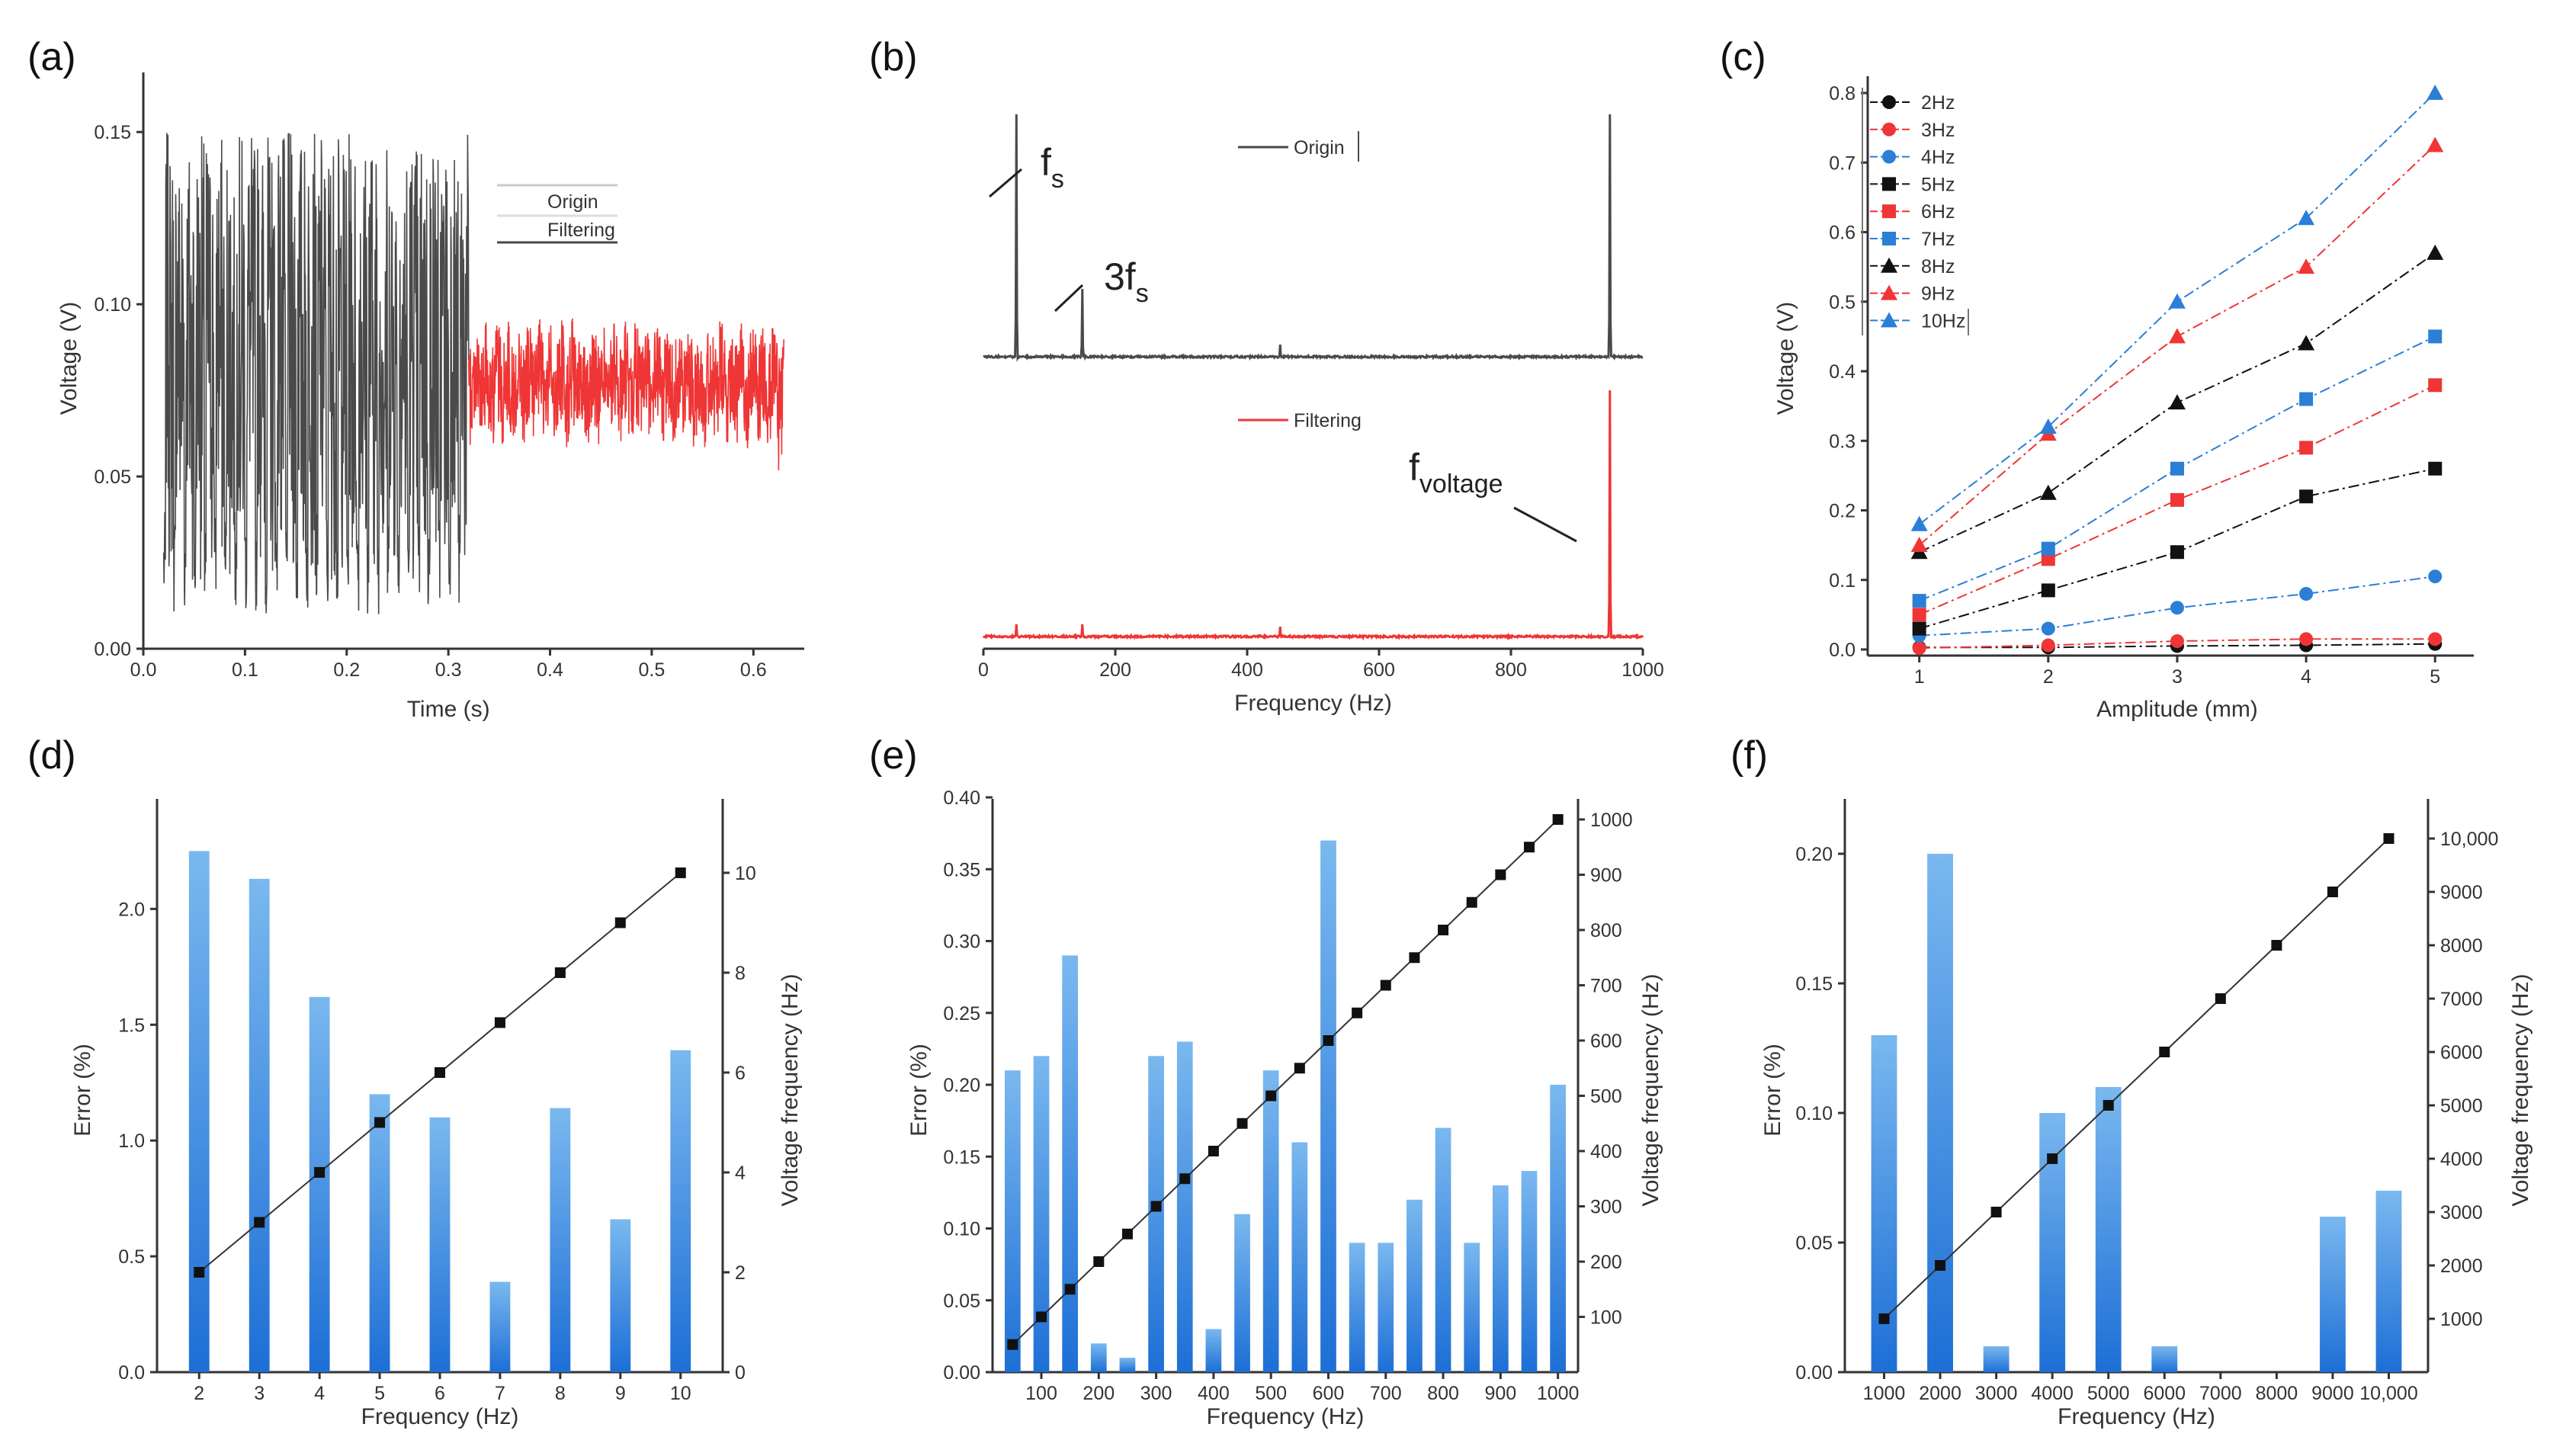 The height and width of the screenshot is (1456, 2550). Describe the element at coordinates (1842, 163) in the screenshot. I see `y-tick-label: 0.7` at that location.